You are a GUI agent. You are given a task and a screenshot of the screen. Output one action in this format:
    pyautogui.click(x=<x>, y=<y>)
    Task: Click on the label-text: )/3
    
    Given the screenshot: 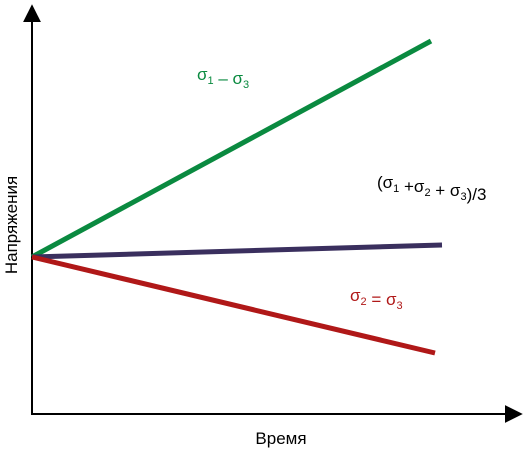 What is the action you would take?
    pyautogui.click(x=477, y=194)
    